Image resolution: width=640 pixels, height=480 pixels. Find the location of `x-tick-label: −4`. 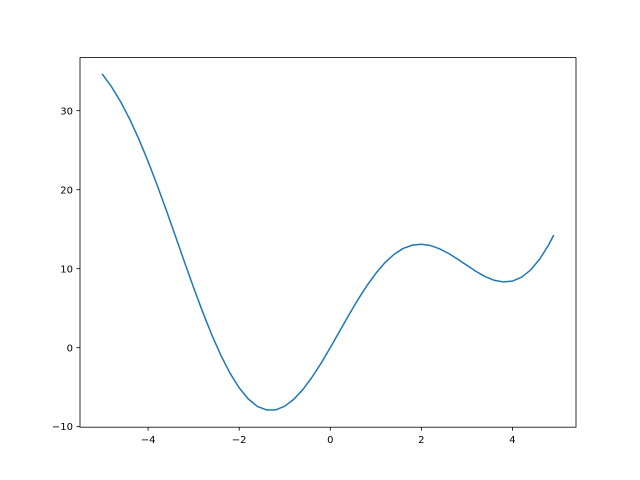

x-tick-label: −4 is located at coordinates (148, 440).